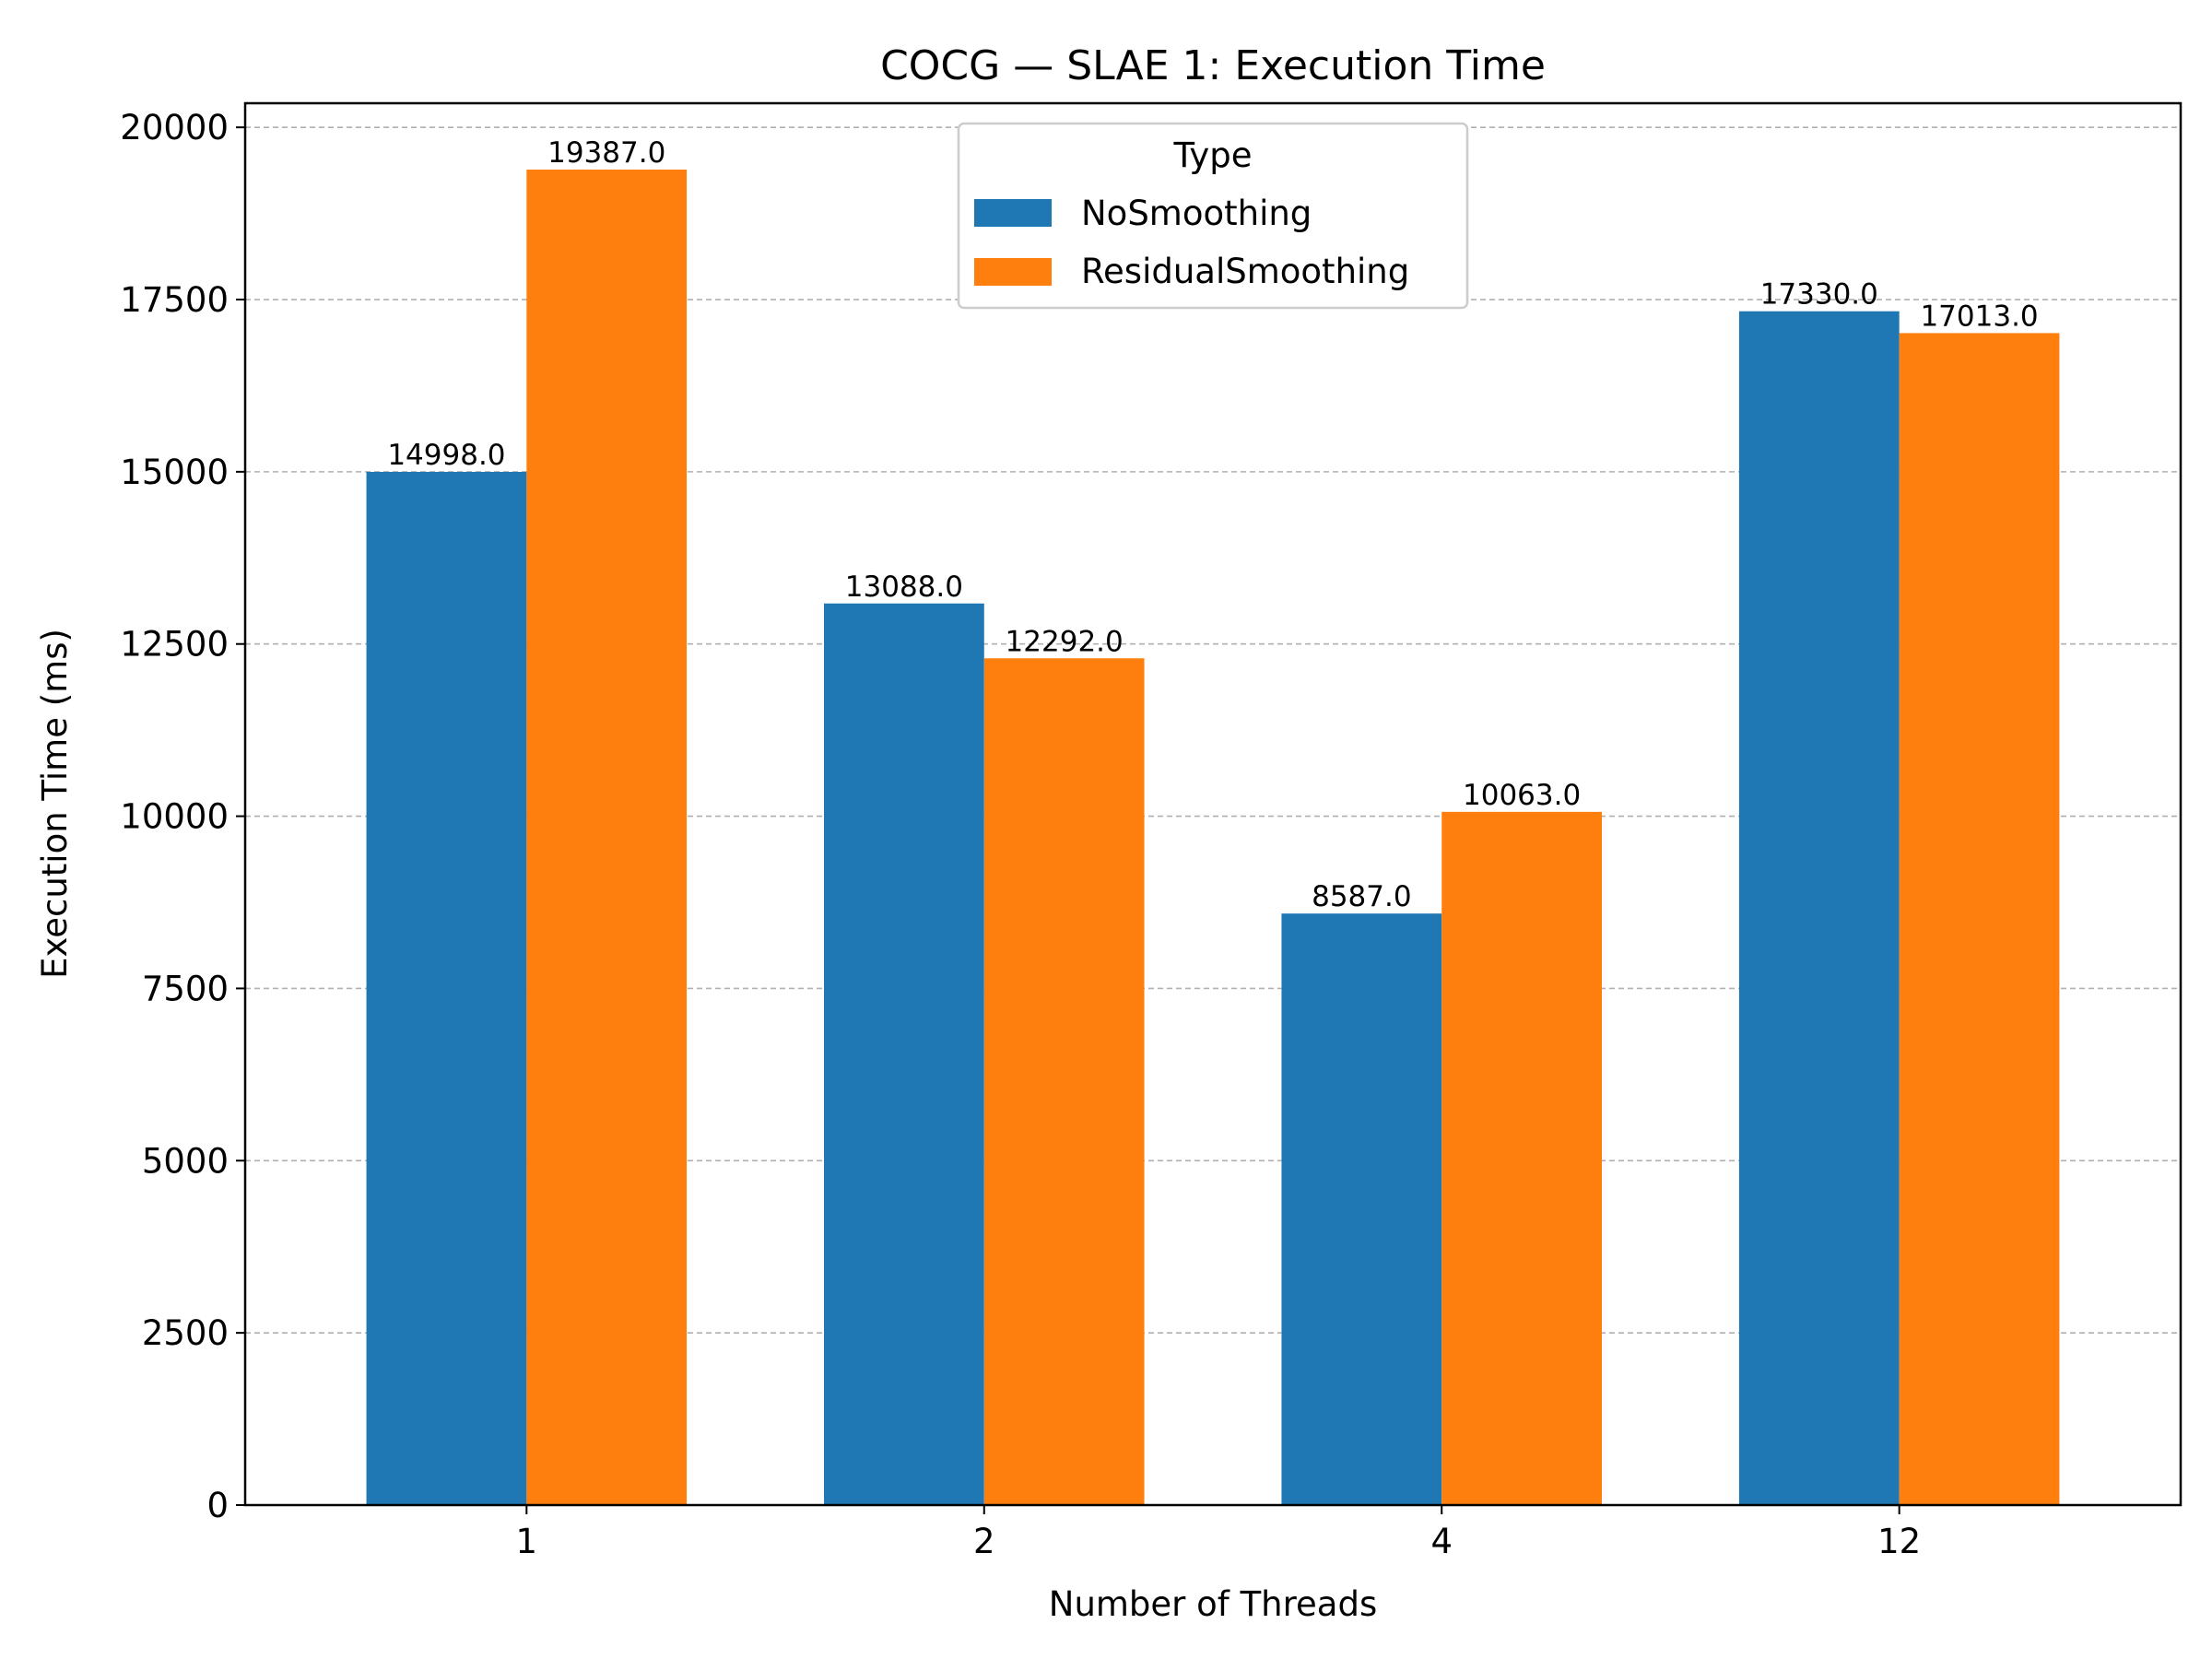  Describe the element at coordinates (217, 1505) in the screenshot. I see `y-tick-label: 0` at that location.